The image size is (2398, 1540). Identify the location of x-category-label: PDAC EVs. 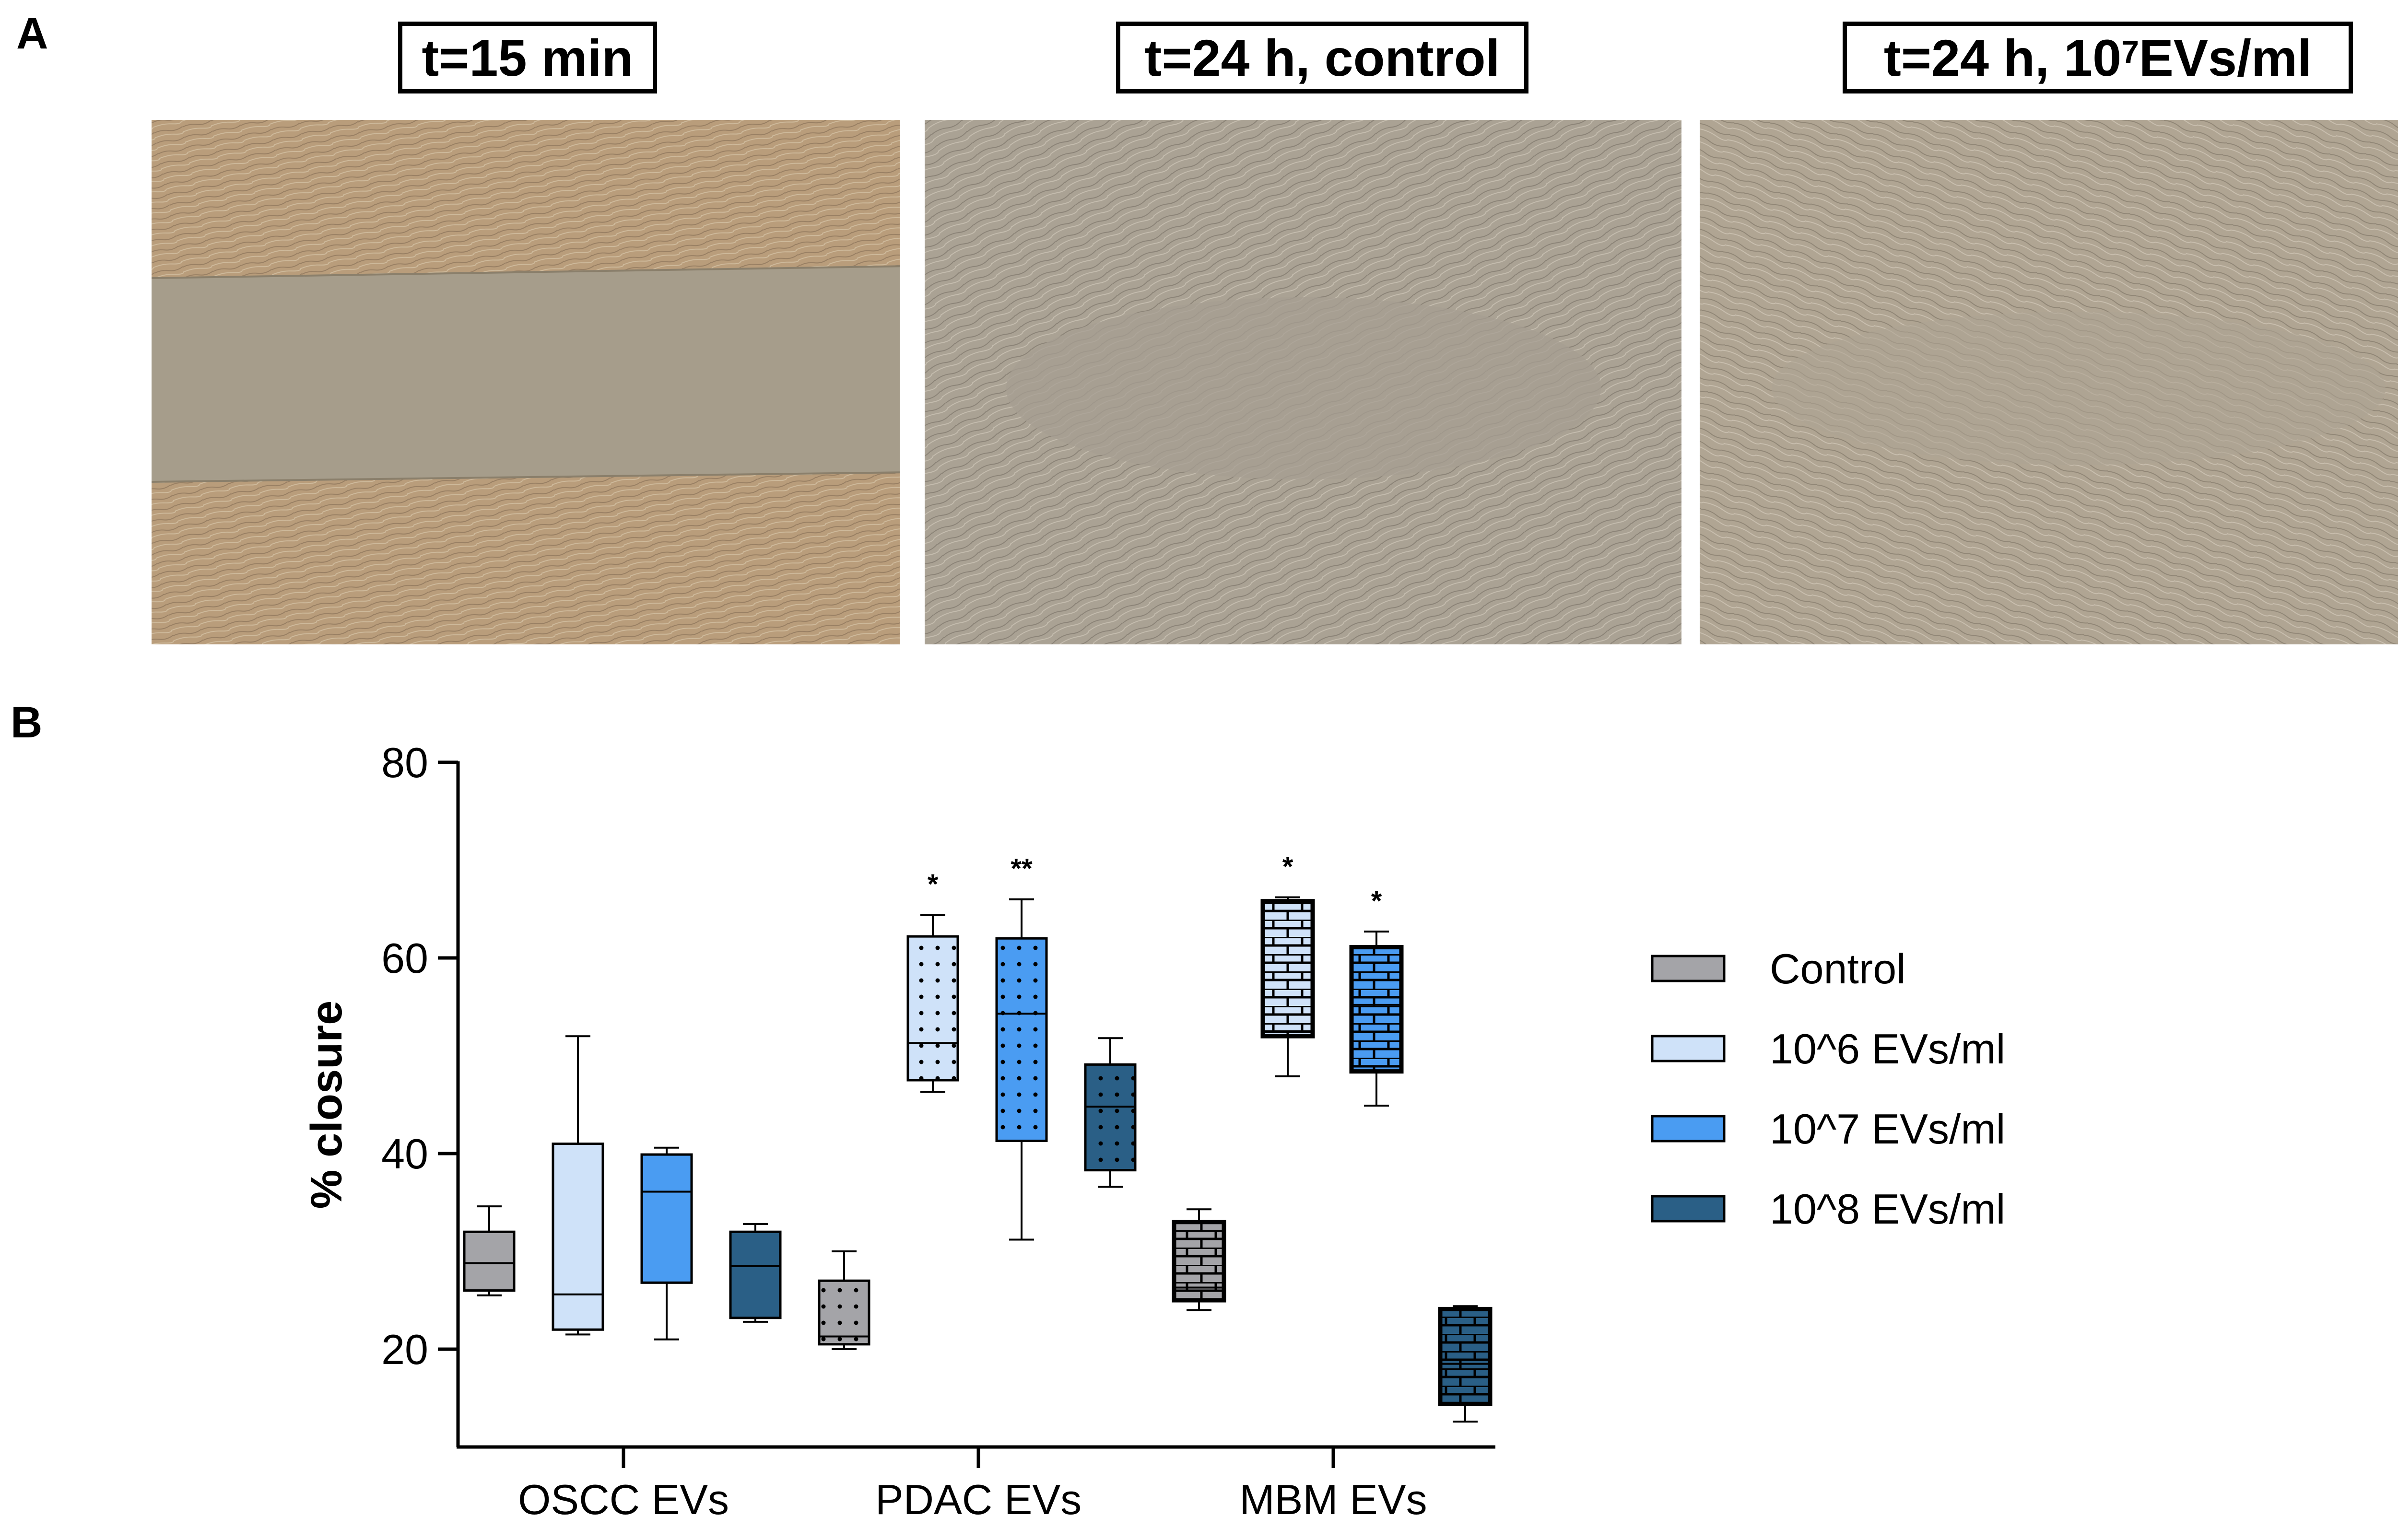
(978, 1499).